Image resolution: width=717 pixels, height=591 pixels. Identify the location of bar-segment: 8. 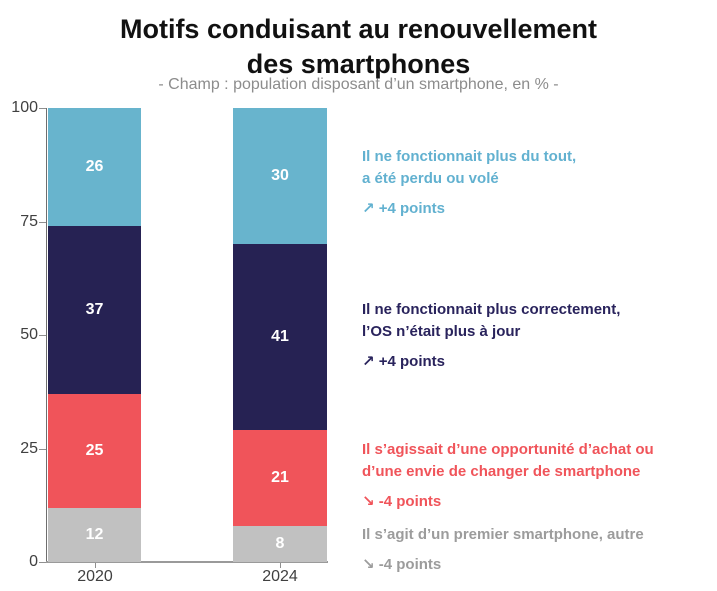
(280, 543).